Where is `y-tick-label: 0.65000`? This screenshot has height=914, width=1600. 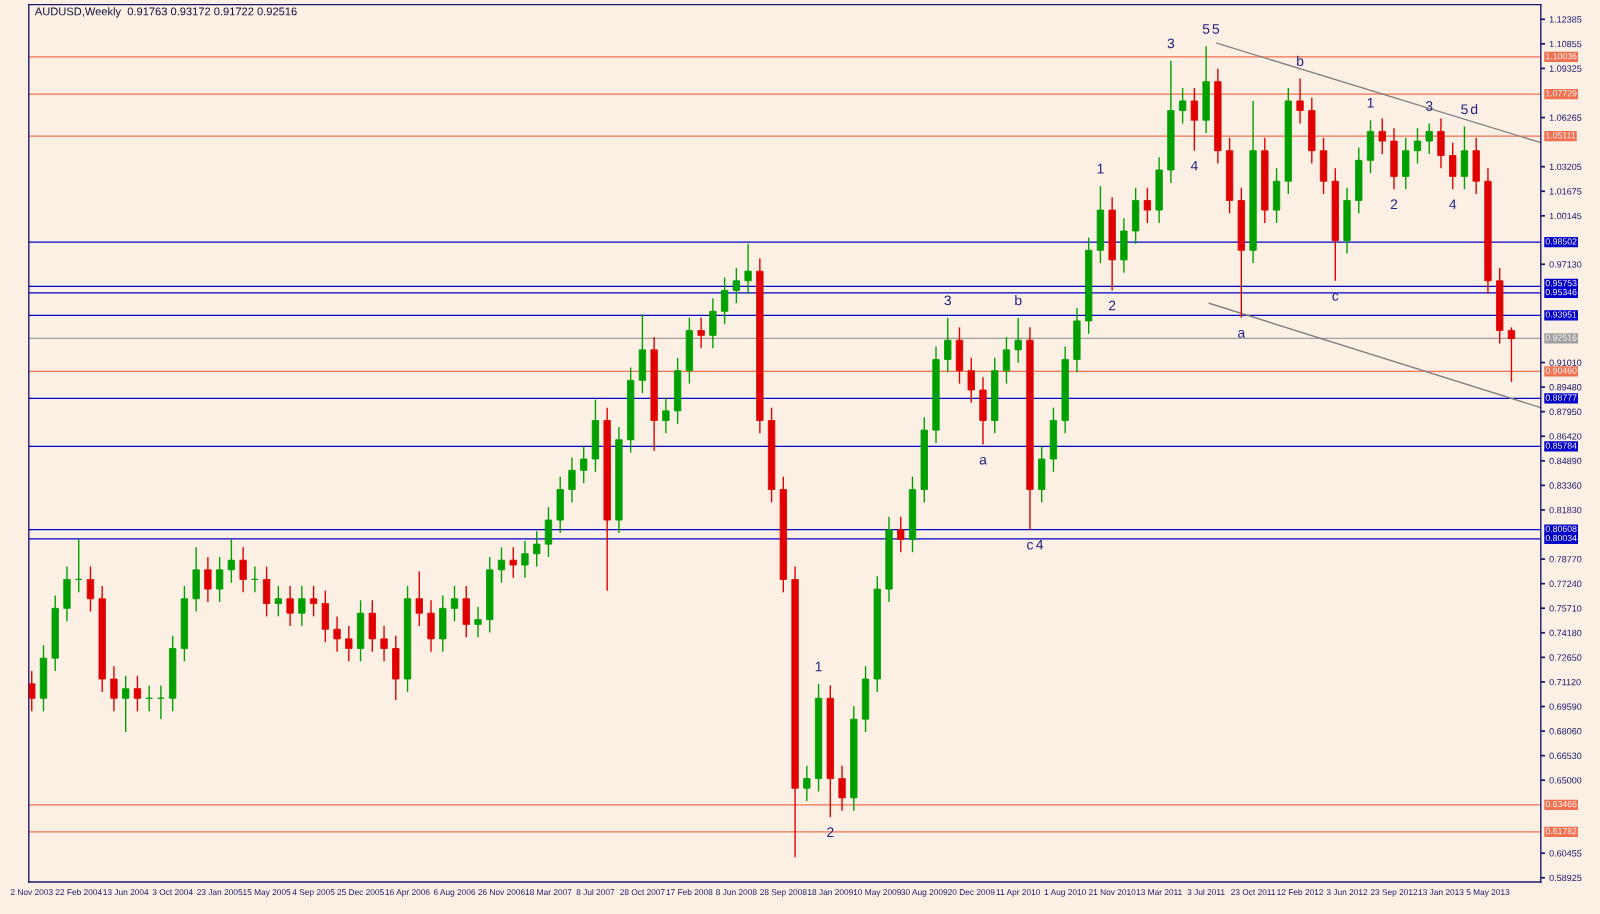
y-tick-label: 0.65000 is located at coordinates (1565, 780).